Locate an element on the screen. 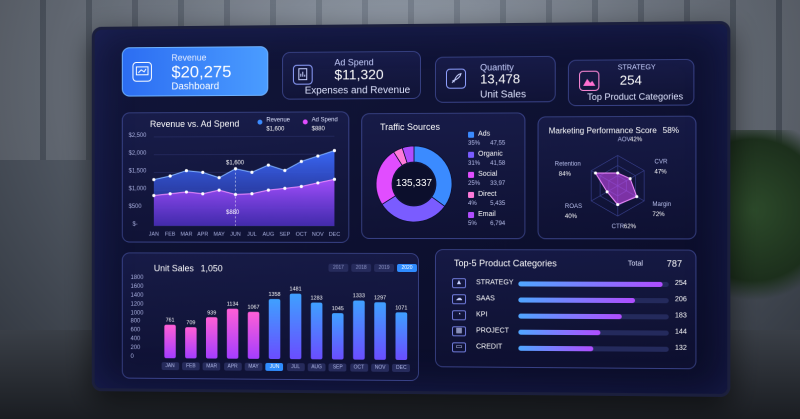  bar-value-label: 1045 is located at coordinates (338, 309).